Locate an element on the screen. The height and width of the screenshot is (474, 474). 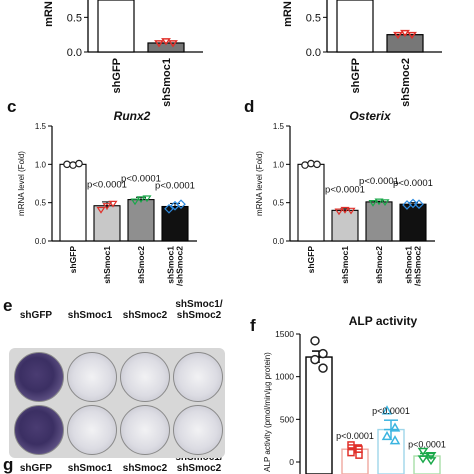
plate-column-label: shSmoc1 is located at coordinates (90, 468).